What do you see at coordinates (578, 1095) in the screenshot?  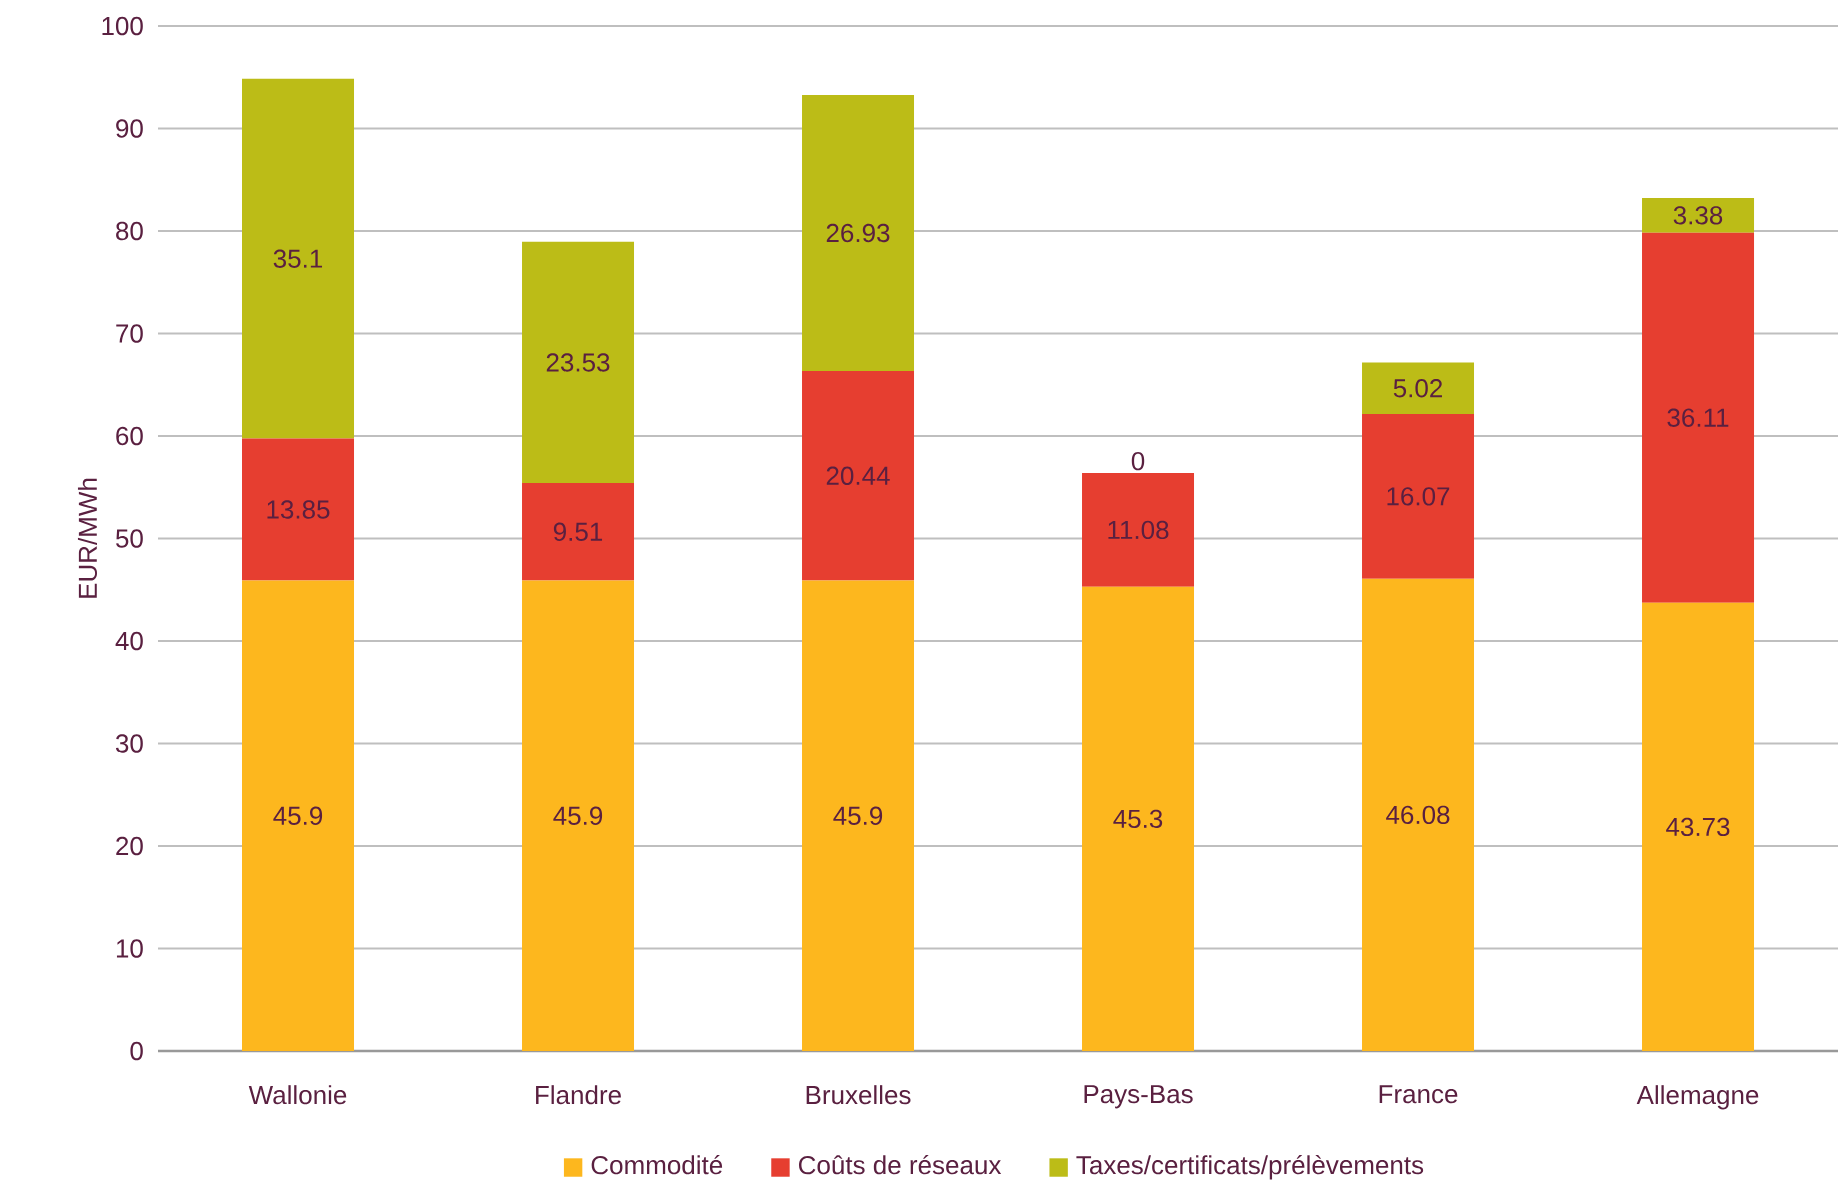 I see `x-tick-label: Flandre` at bounding box center [578, 1095].